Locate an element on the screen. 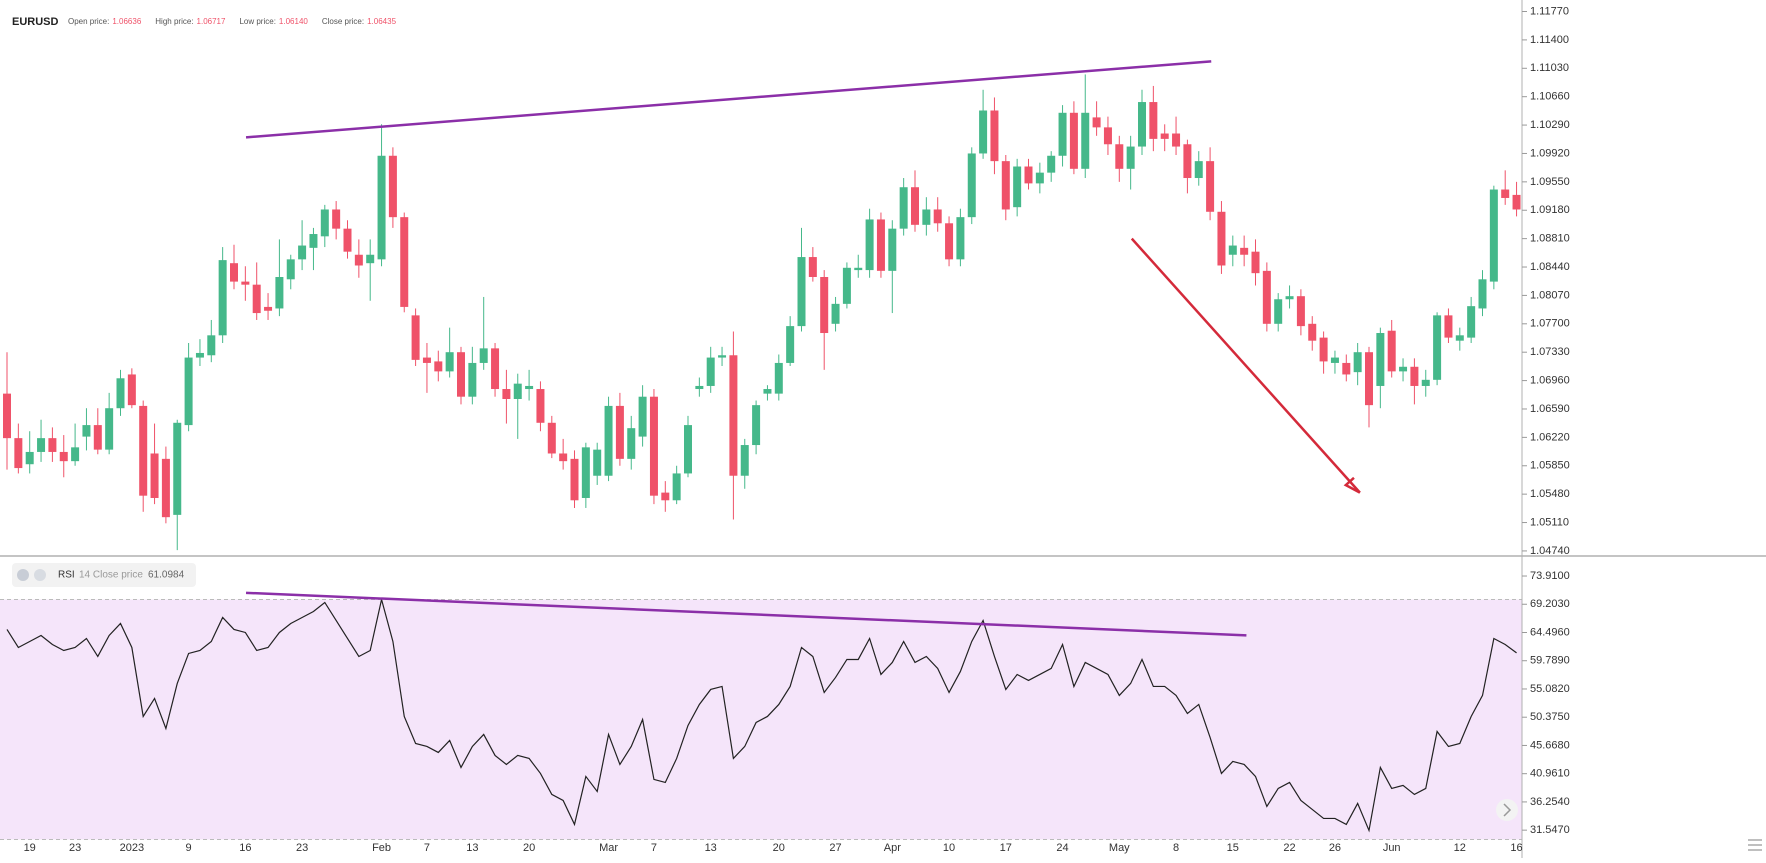 This screenshot has height=863, width=1766. scroll-button is located at coordinates (1507, 810).